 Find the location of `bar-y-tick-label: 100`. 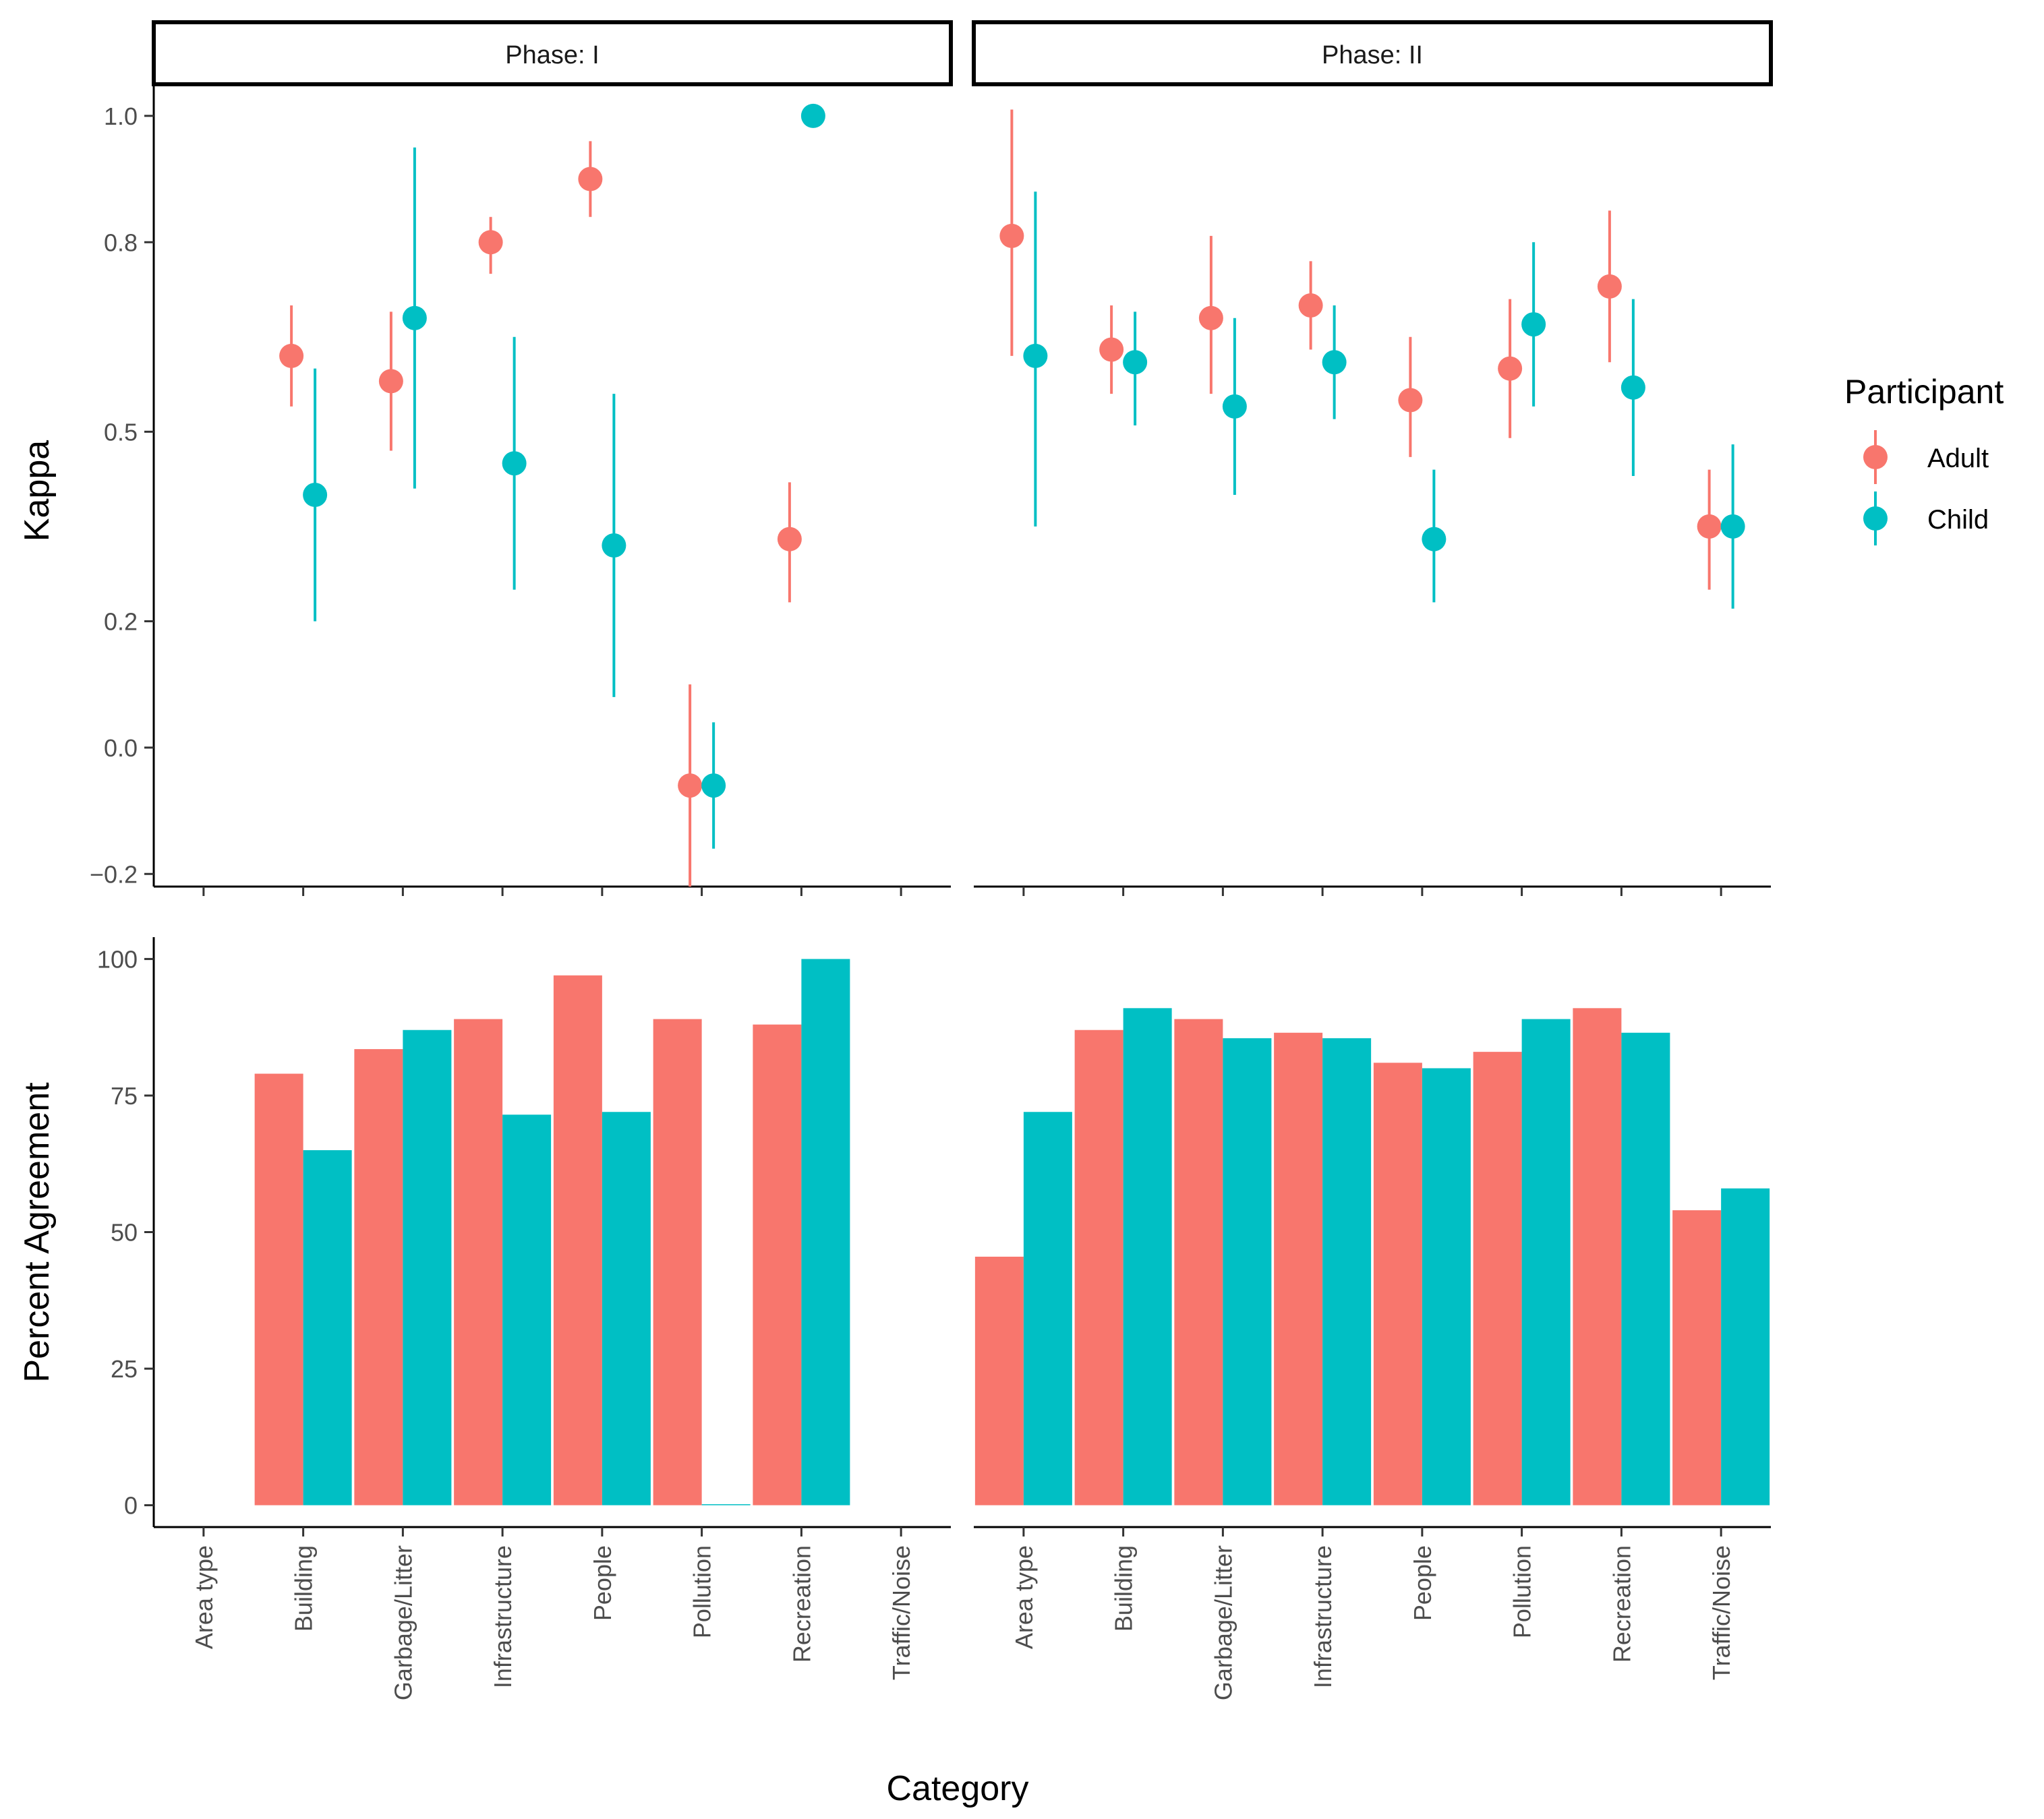

bar-y-tick-label: 100 is located at coordinates (118, 959).